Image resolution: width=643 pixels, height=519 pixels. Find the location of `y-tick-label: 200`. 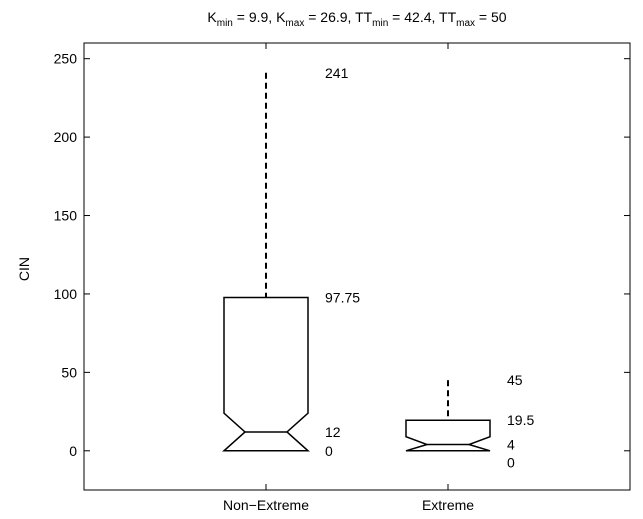

y-tick-label: 200 is located at coordinates (66, 137).